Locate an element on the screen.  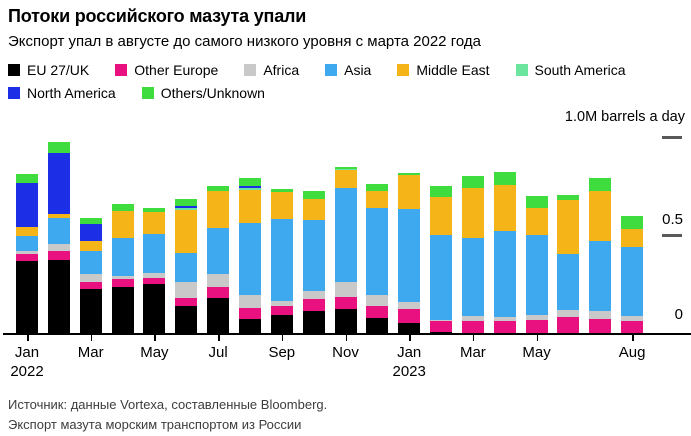
stacked-bar-mar-2023 is located at coordinates (472, 255).